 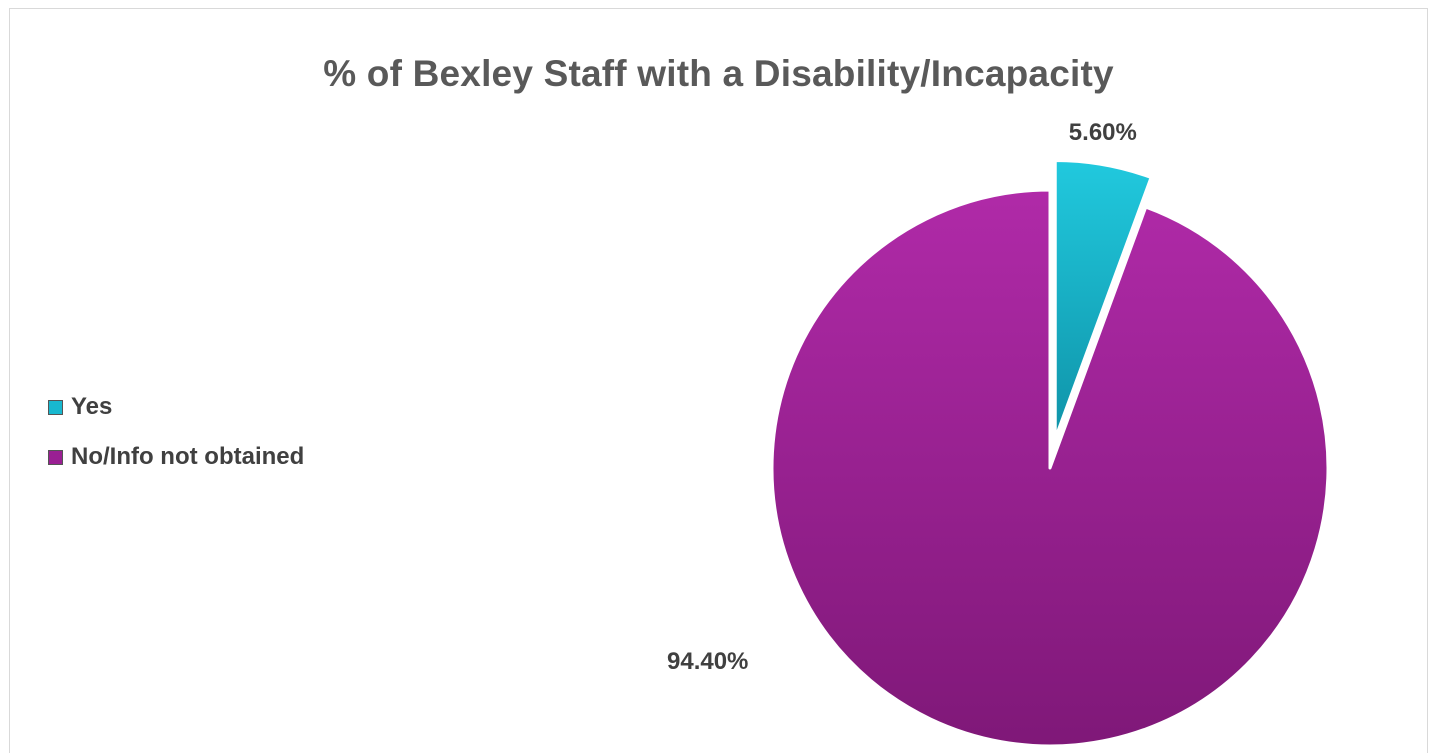 What do you see at coordinates (55, 407) in the screenshot?
I see `legend-swatch-yes` at bounding box center [55, 407].